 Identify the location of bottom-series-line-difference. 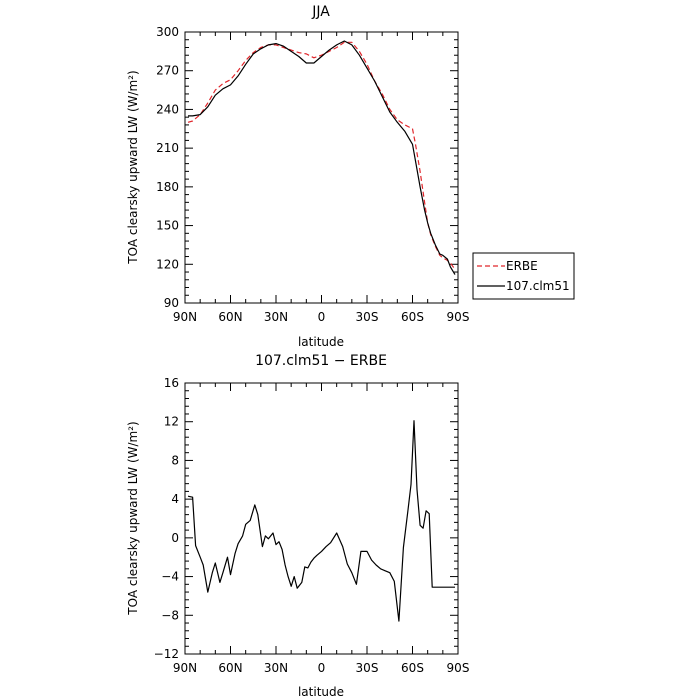
(321, 521).